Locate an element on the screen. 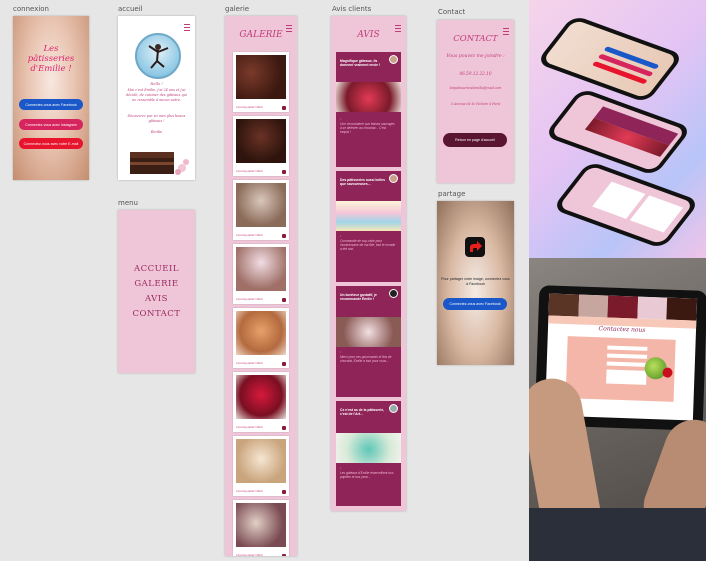 This screenshot has width=706, height=561. brand-title: Les pâtisseries d'Emilie ! is located at coordinates (51, 59).